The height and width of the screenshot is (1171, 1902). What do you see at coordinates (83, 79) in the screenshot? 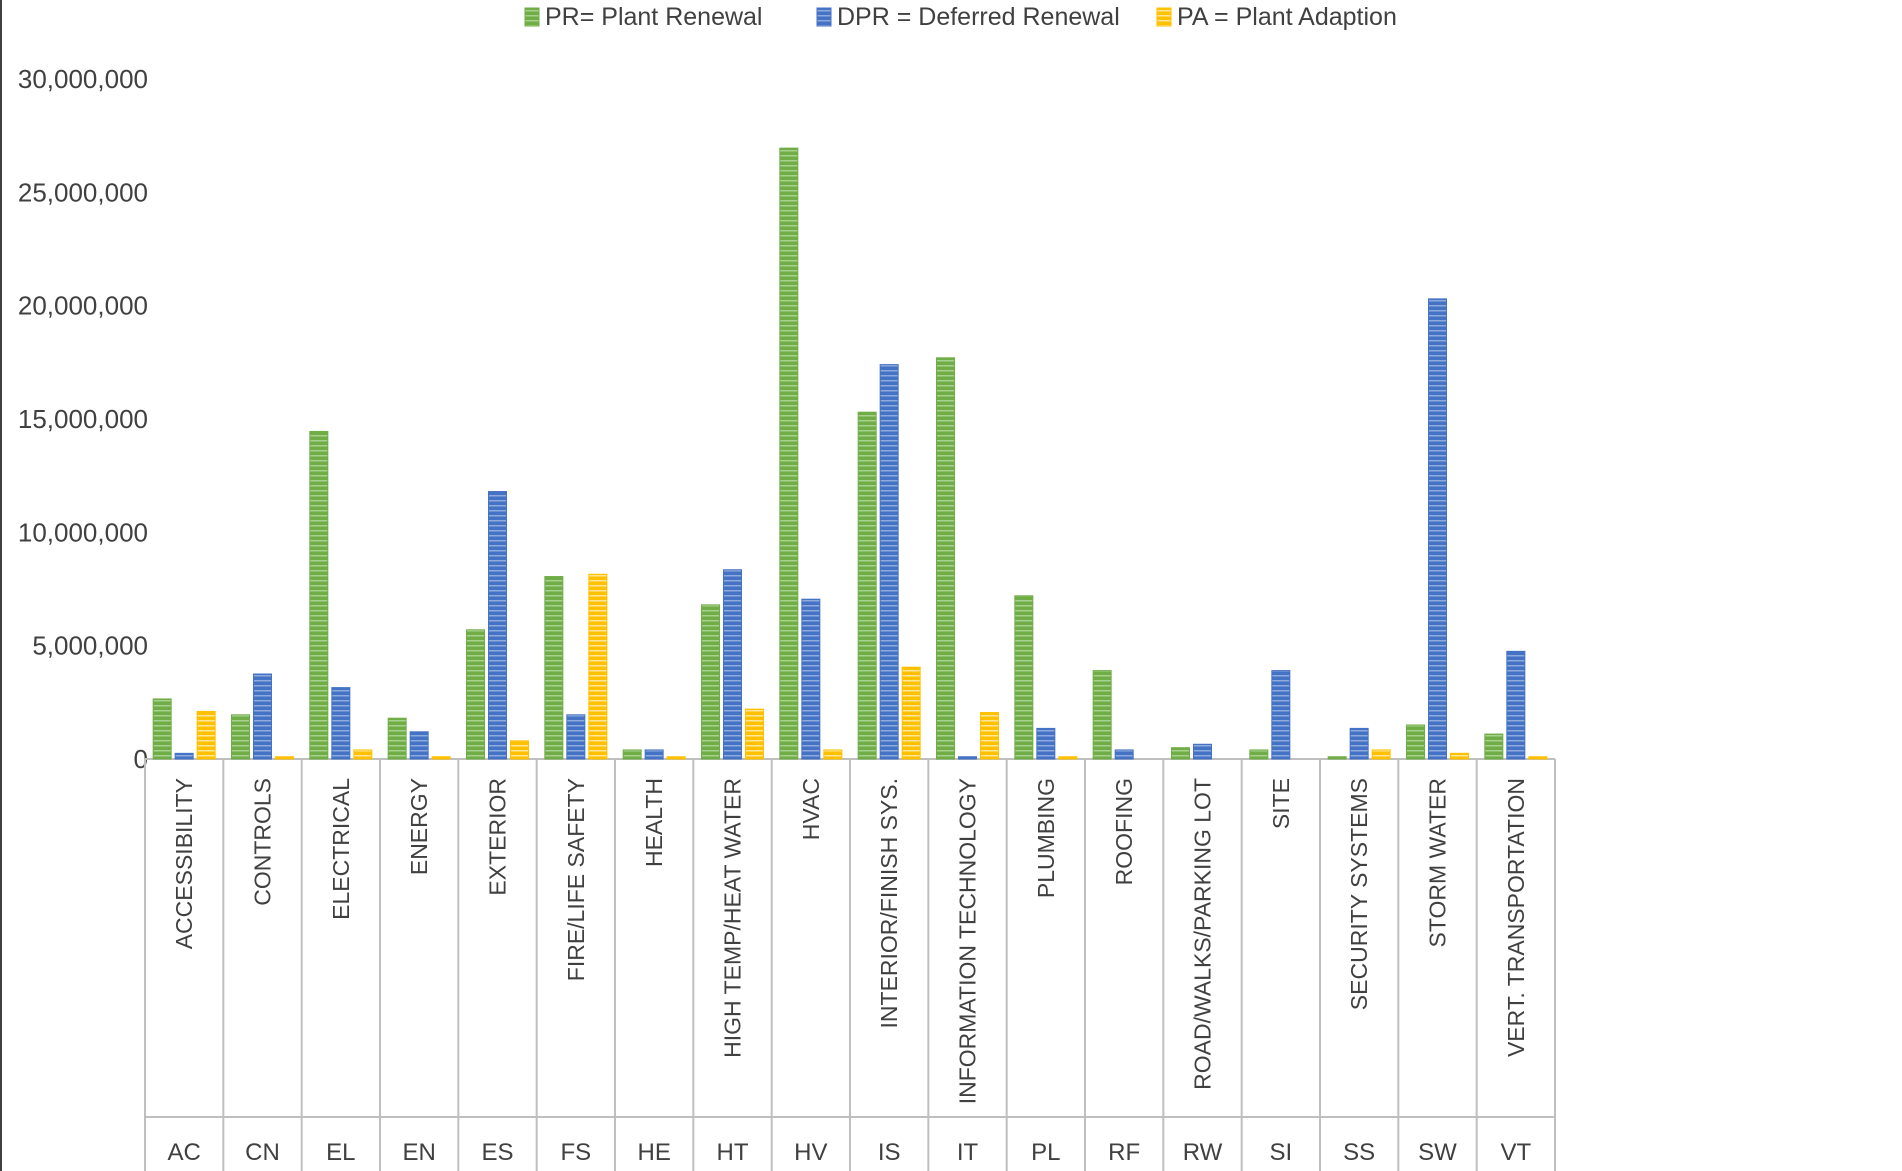
I see `y-tick-label: 30,000,000` at bounding box center [83, 79].